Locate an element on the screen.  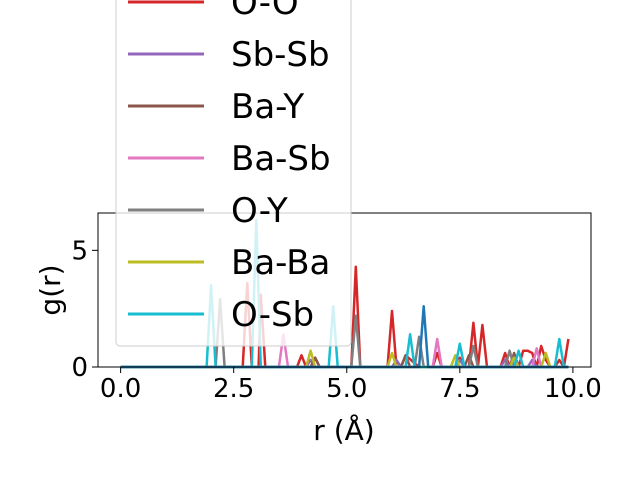
legend-label: Ba-Sb is located at coordinates (281, 159).